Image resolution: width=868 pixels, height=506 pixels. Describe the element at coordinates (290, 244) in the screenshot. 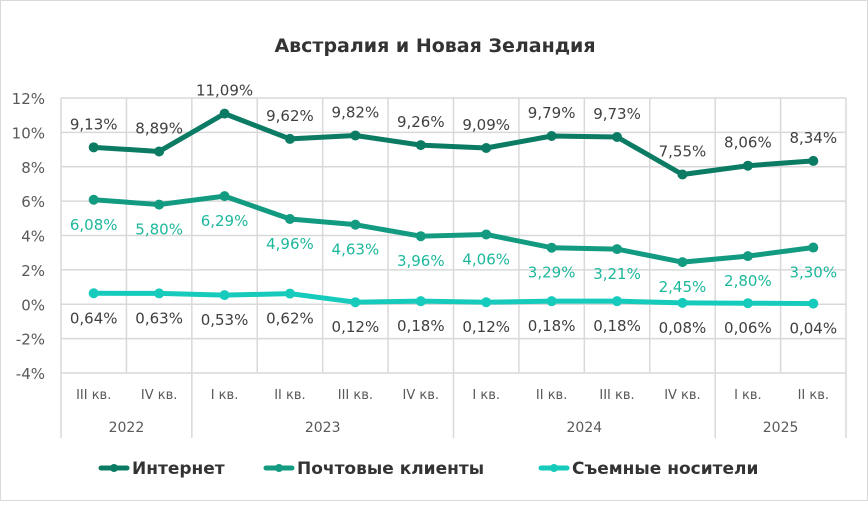

I see `data-label: 4,96%` at that location.